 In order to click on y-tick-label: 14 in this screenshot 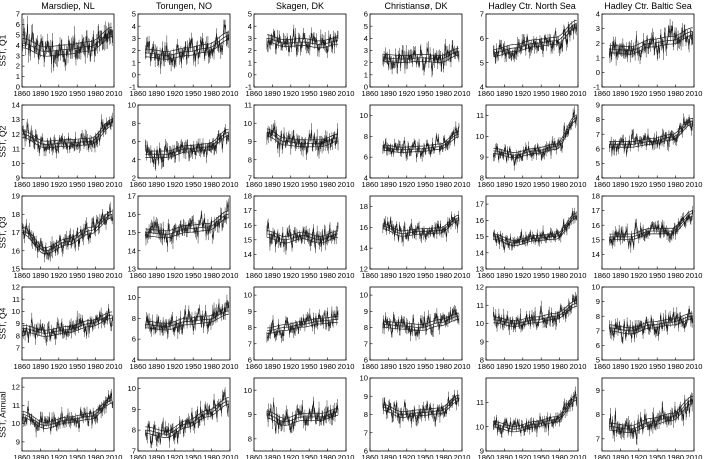, I will do `click(364, 248)`.